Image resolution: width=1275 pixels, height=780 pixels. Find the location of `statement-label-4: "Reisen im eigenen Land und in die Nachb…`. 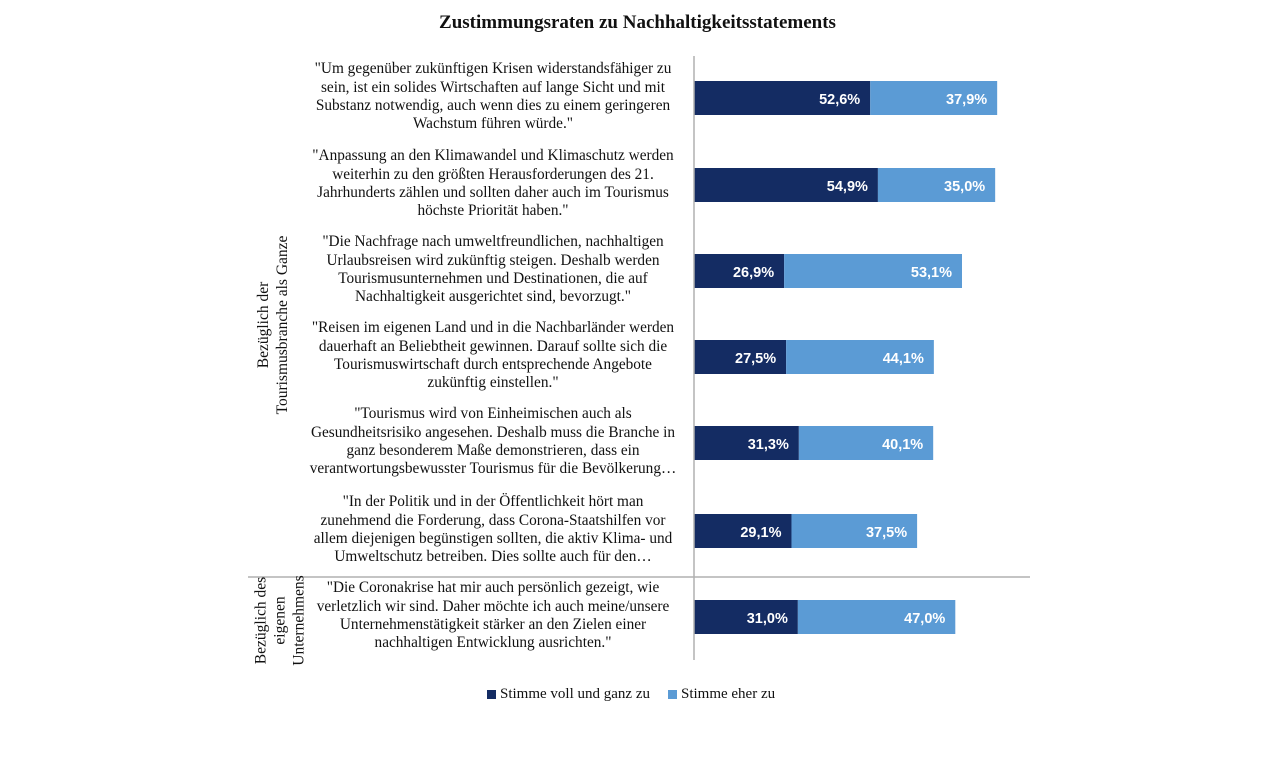

statement-label-4: "Reisen im eigenen Land und in die Nachb… is located at coordinates (493, 356).